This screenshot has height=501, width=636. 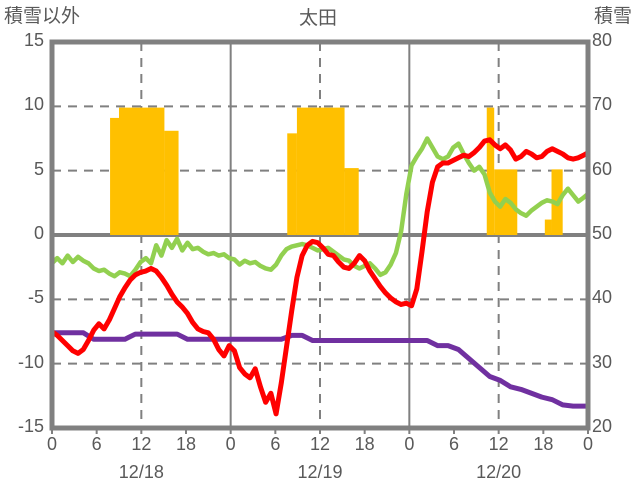 I want to click on y-axis-tick-right: 60, so click(x=602, y=168).